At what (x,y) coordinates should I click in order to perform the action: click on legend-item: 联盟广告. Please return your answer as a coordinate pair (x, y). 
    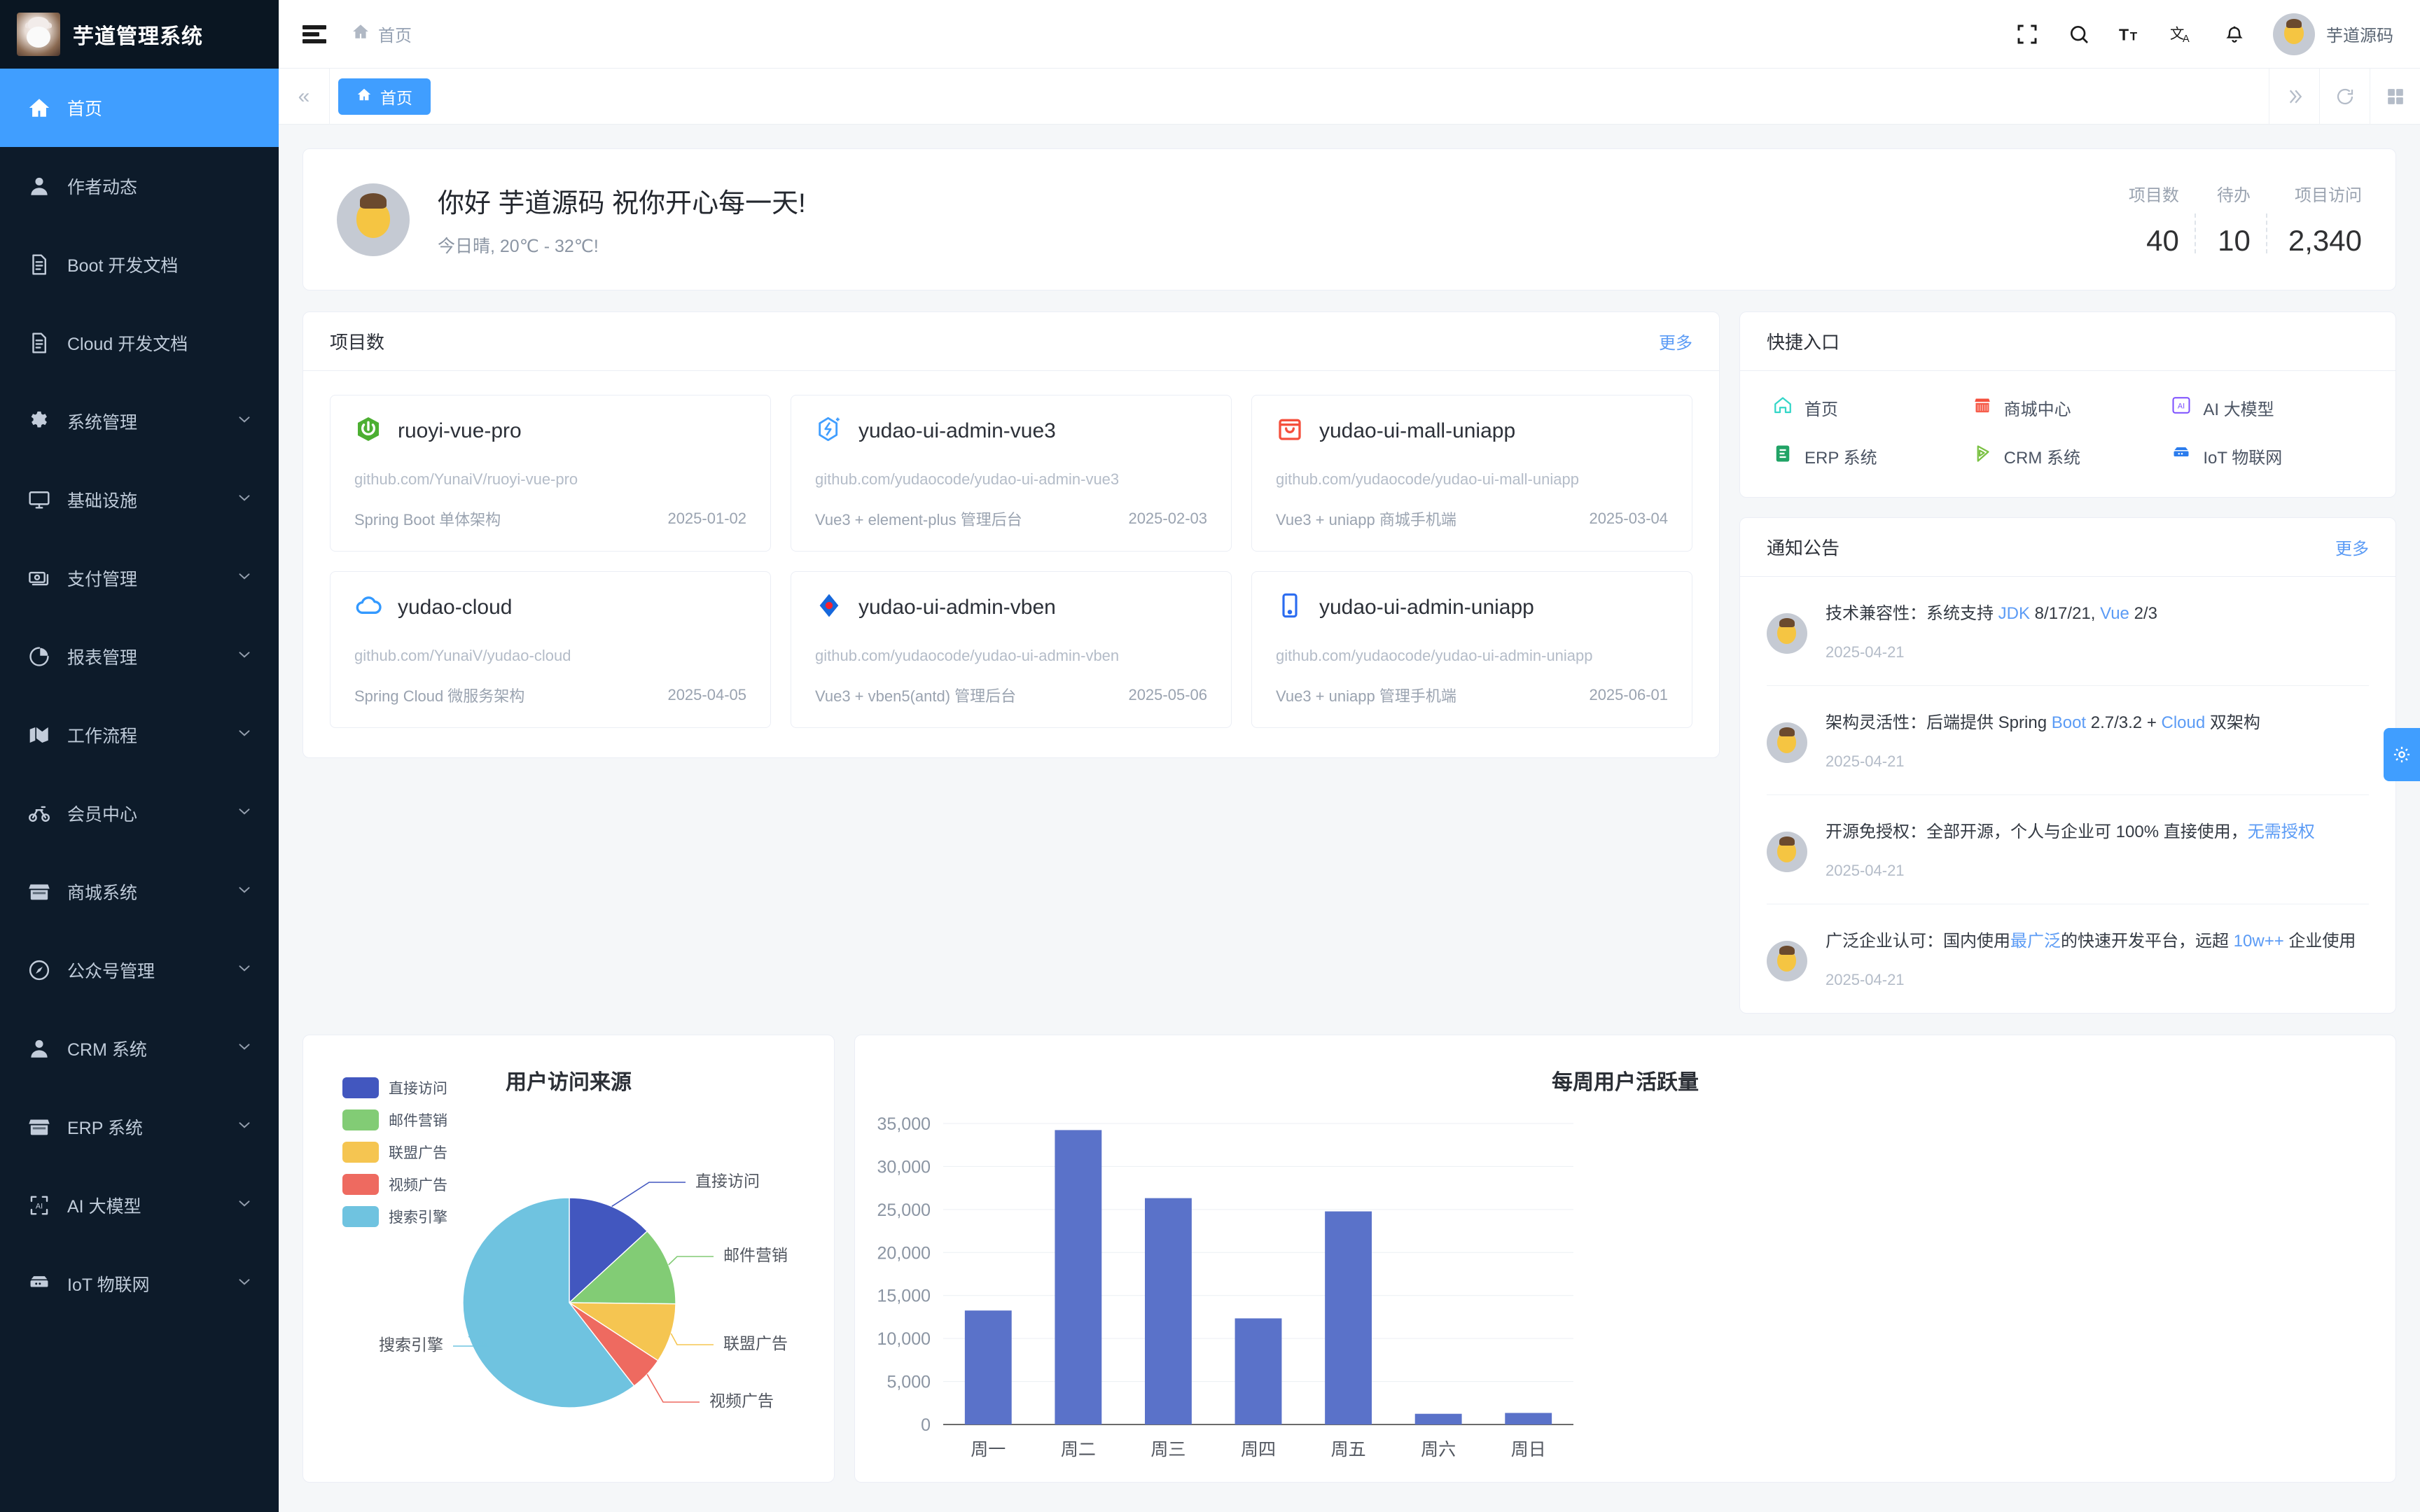
    Looking at the image, I should click on (394, 1152).